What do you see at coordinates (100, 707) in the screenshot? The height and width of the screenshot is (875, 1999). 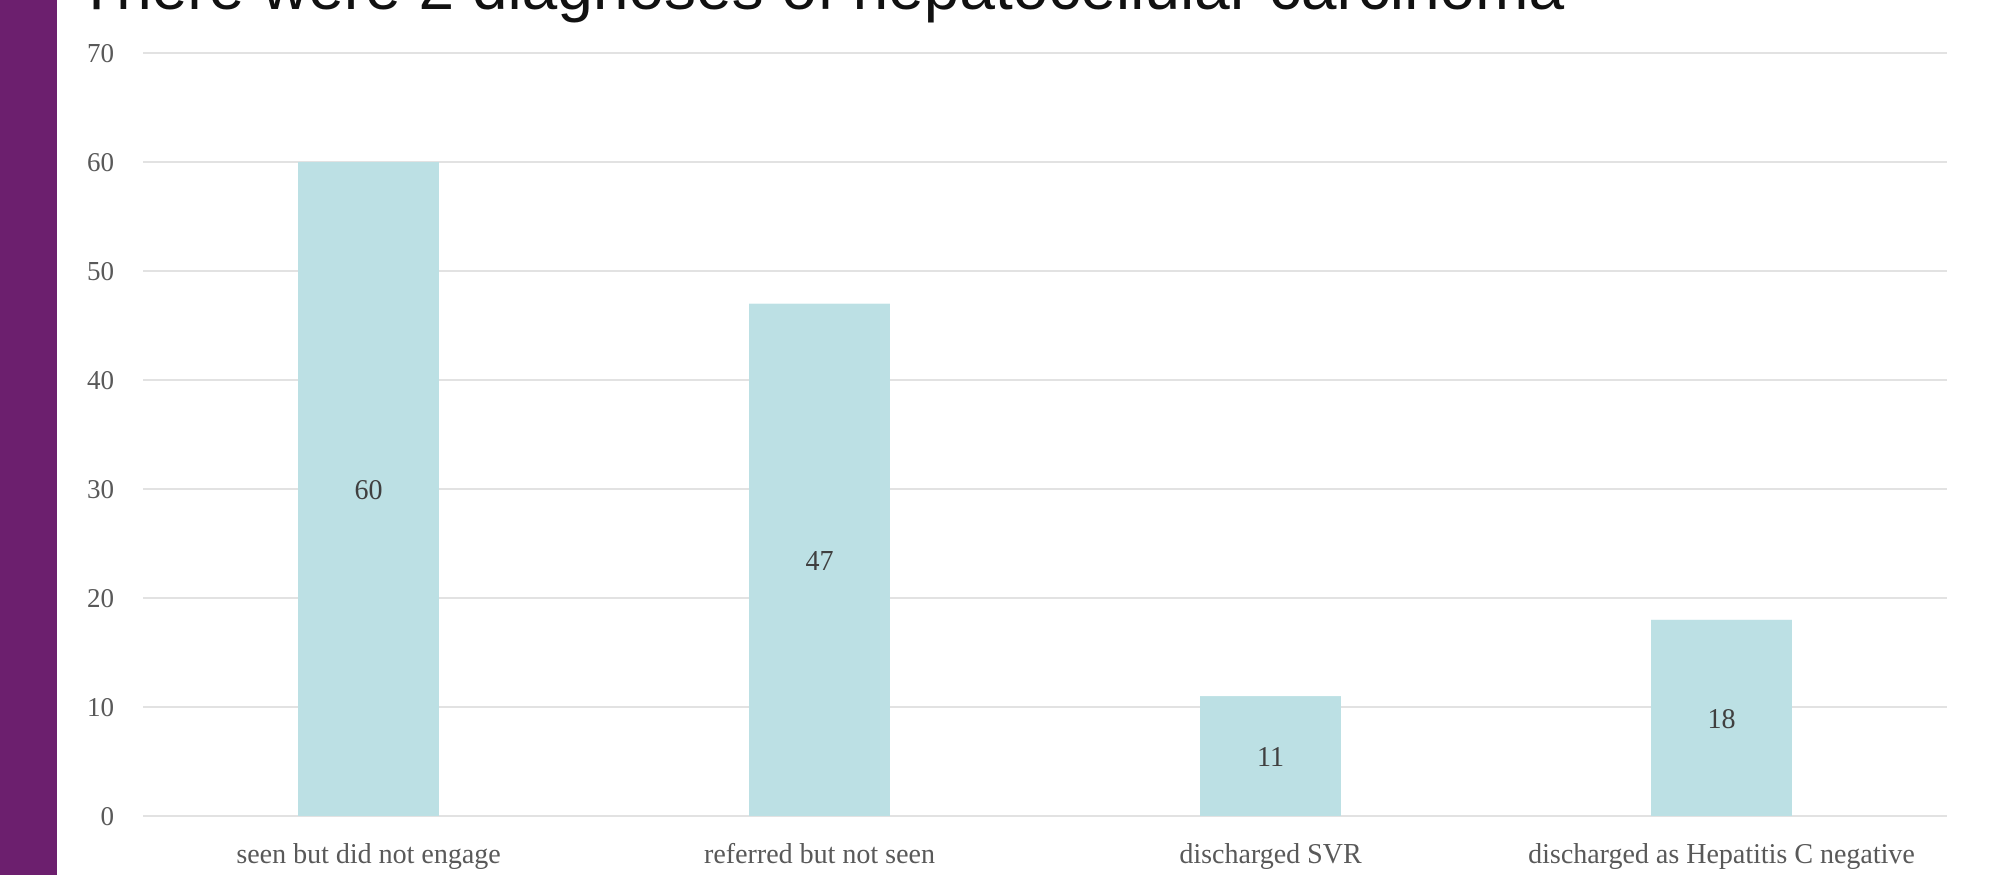 I see `y-tick-label: 10` at bounding box center [100, 707].